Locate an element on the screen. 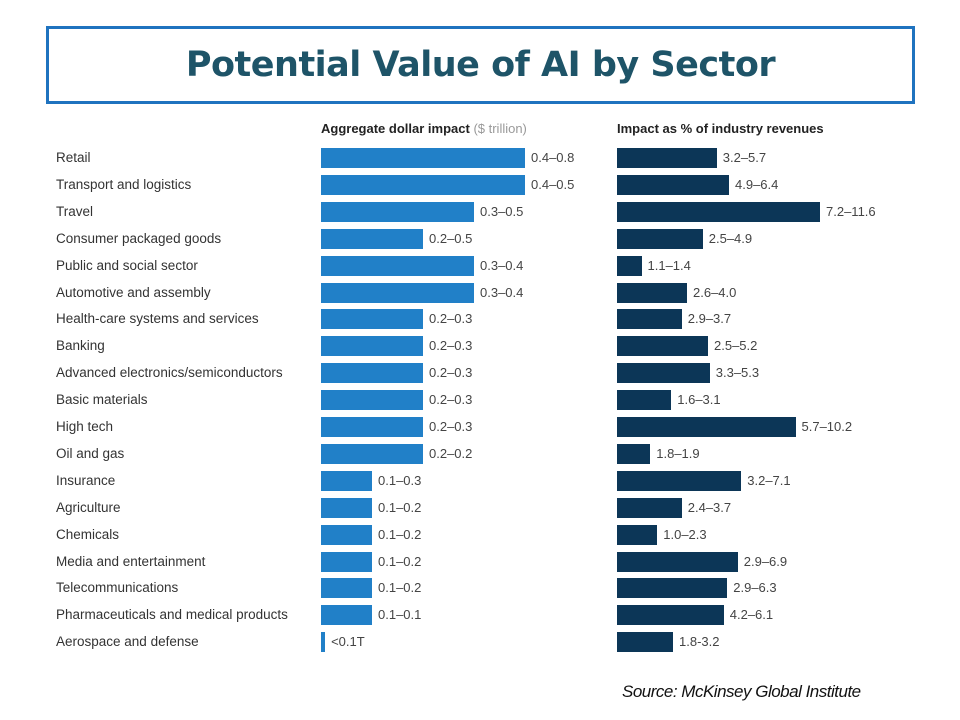  category-label: Basic materials is located at coordinates (102, 400).